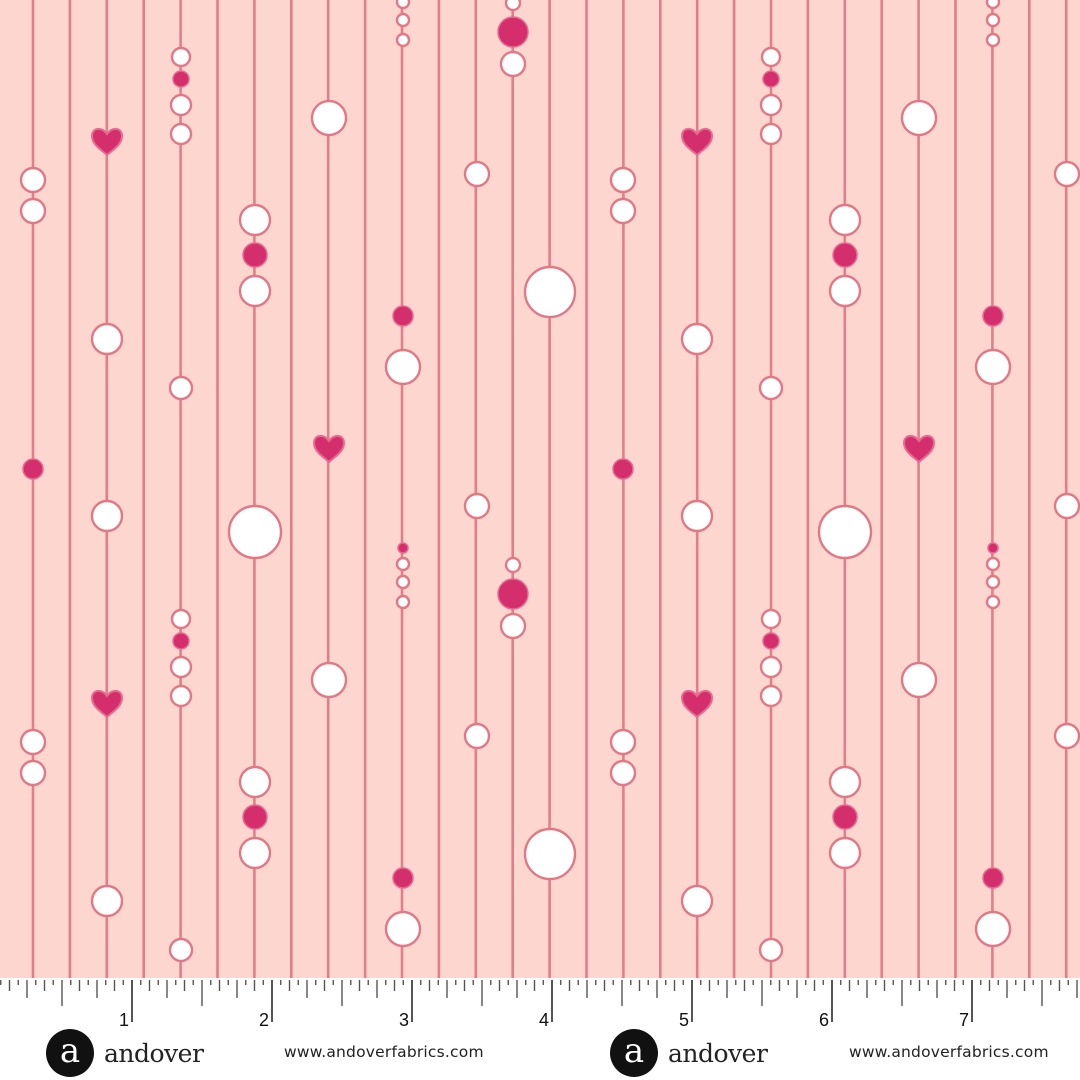 This screenshot has height=1080, width=1080. Describe the element at coordinates (264, 1020) in the screenshot. I see `ruler-label: 2` at that location.